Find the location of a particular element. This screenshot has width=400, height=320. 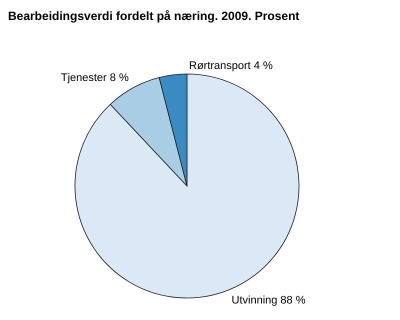

slice-label: Tjenester 8 % is located at coordinates (94, 78).